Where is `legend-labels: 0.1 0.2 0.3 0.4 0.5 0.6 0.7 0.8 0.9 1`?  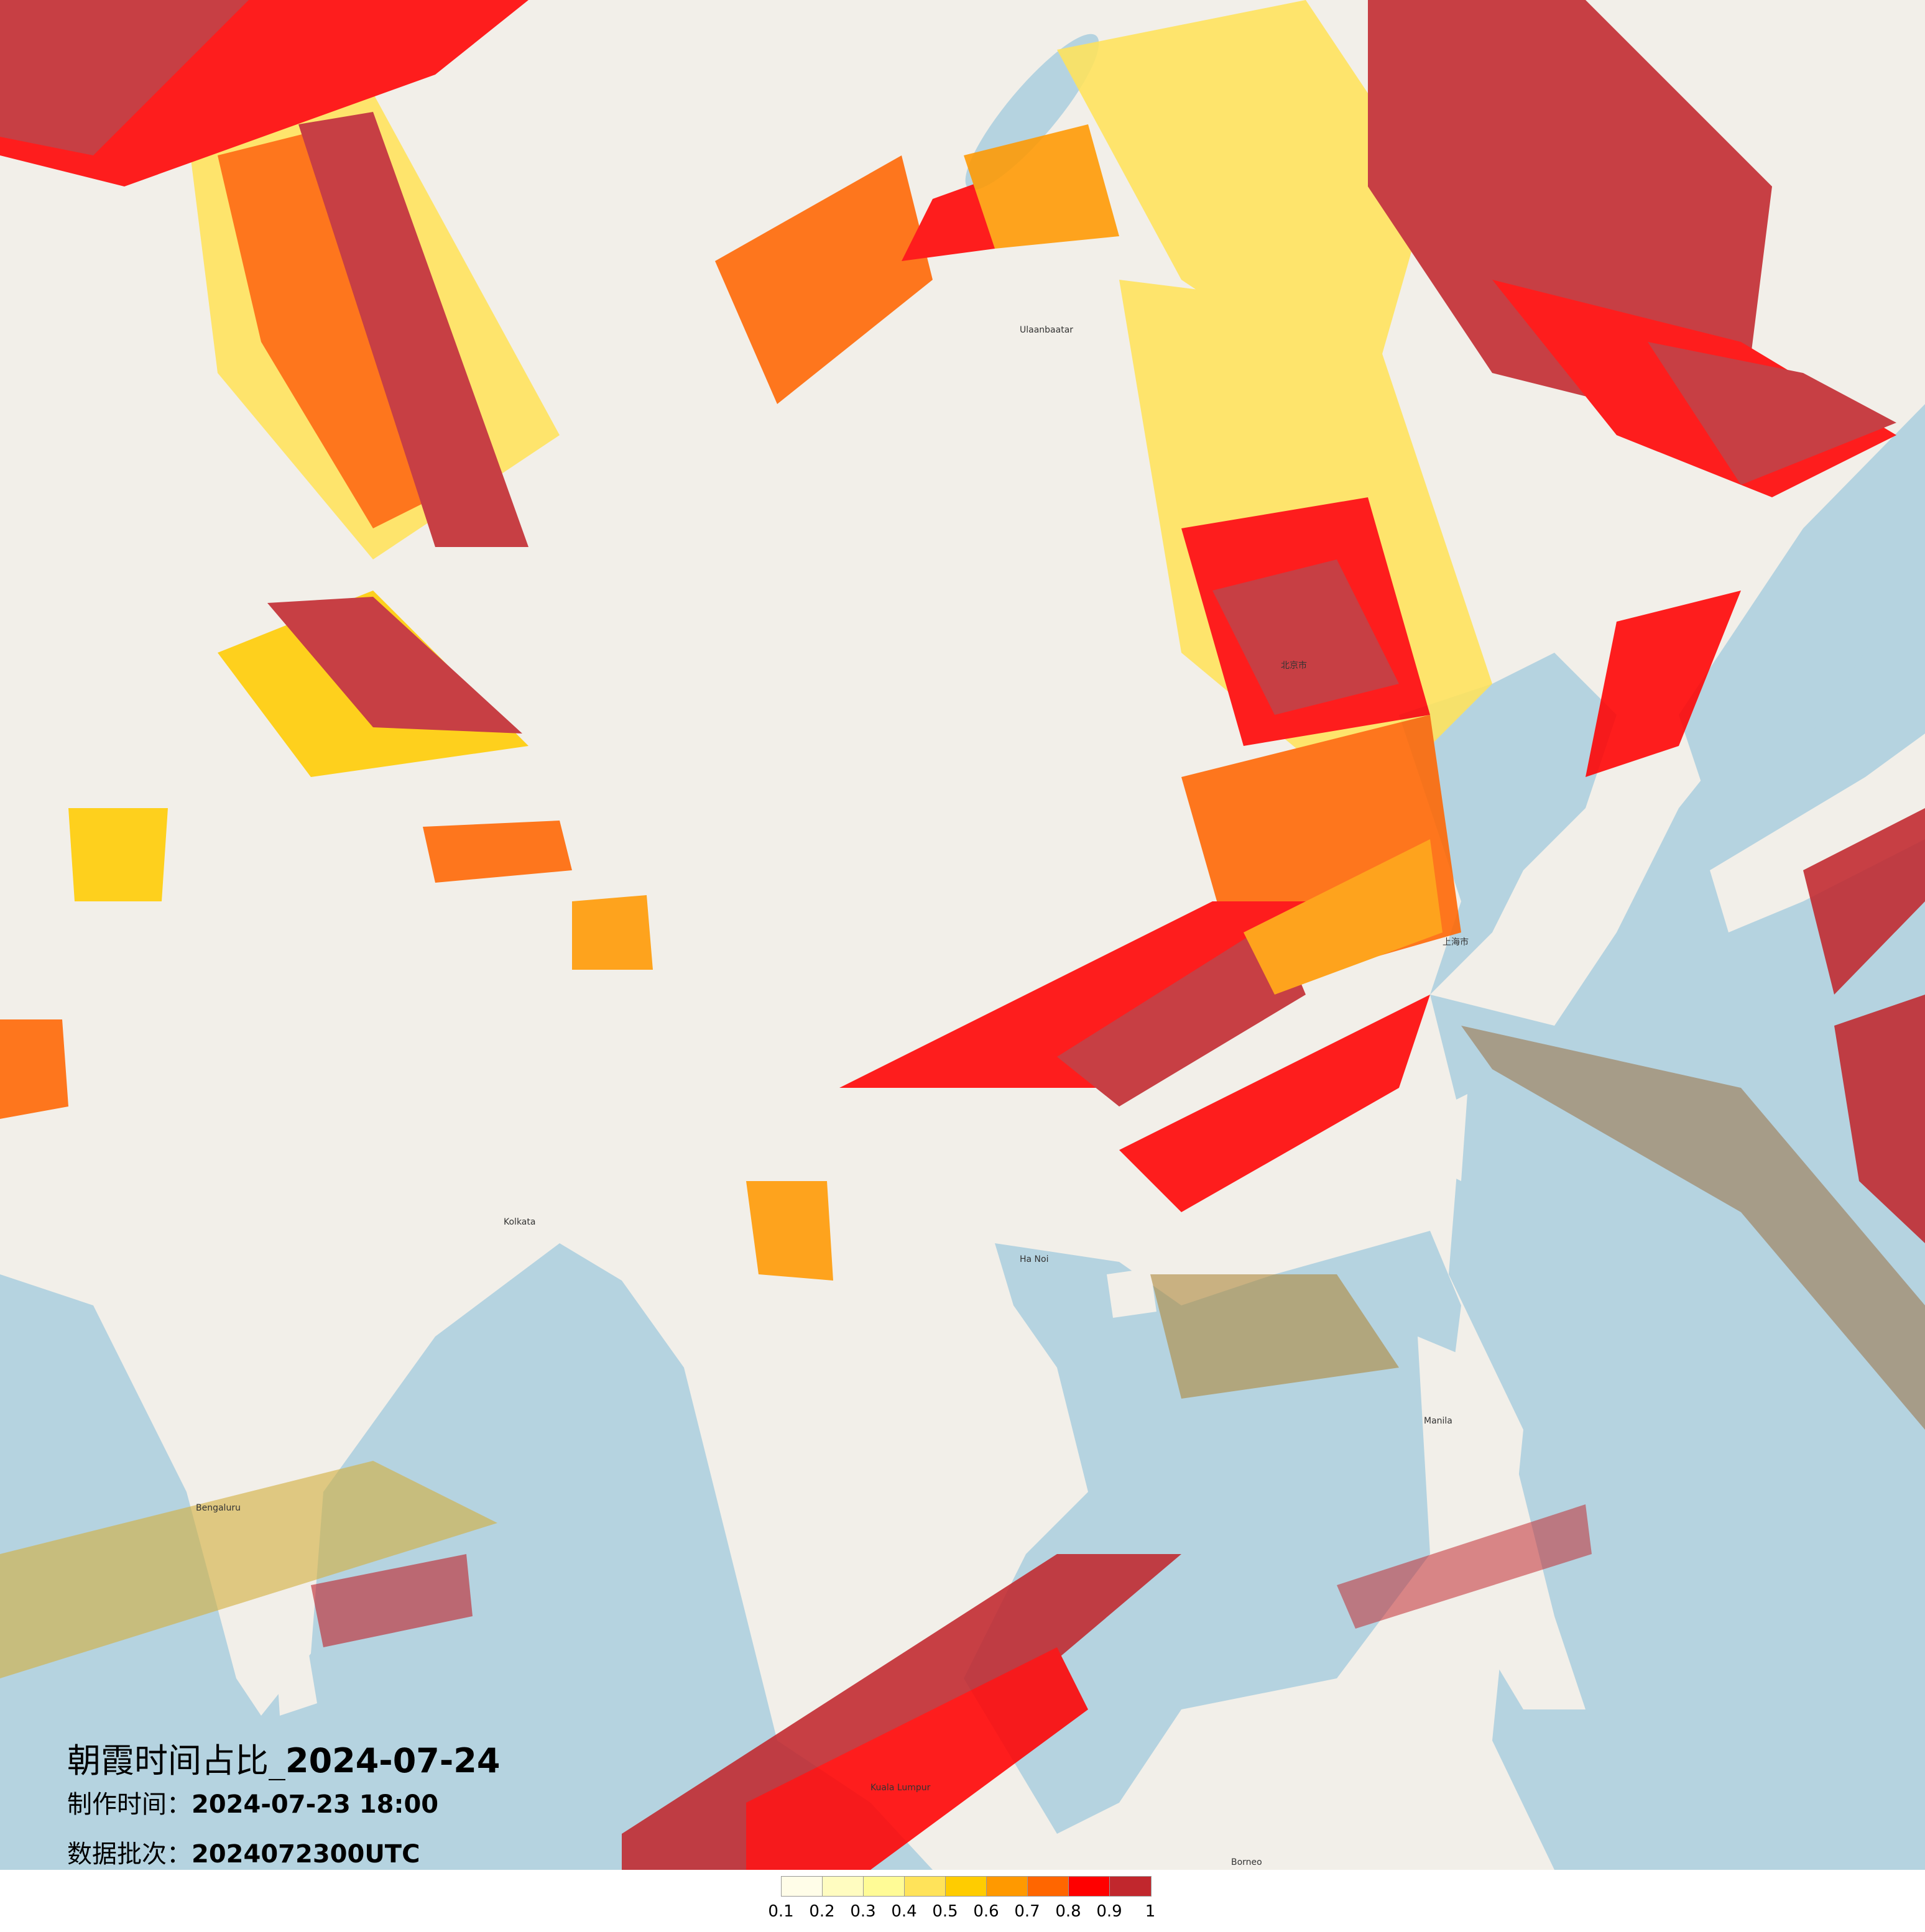 legend-labels: 0.1 0.2 0.3 0.4 0.5 0.6 0.7 0.8 0.9 1 is located at coordinates (967, 1914).